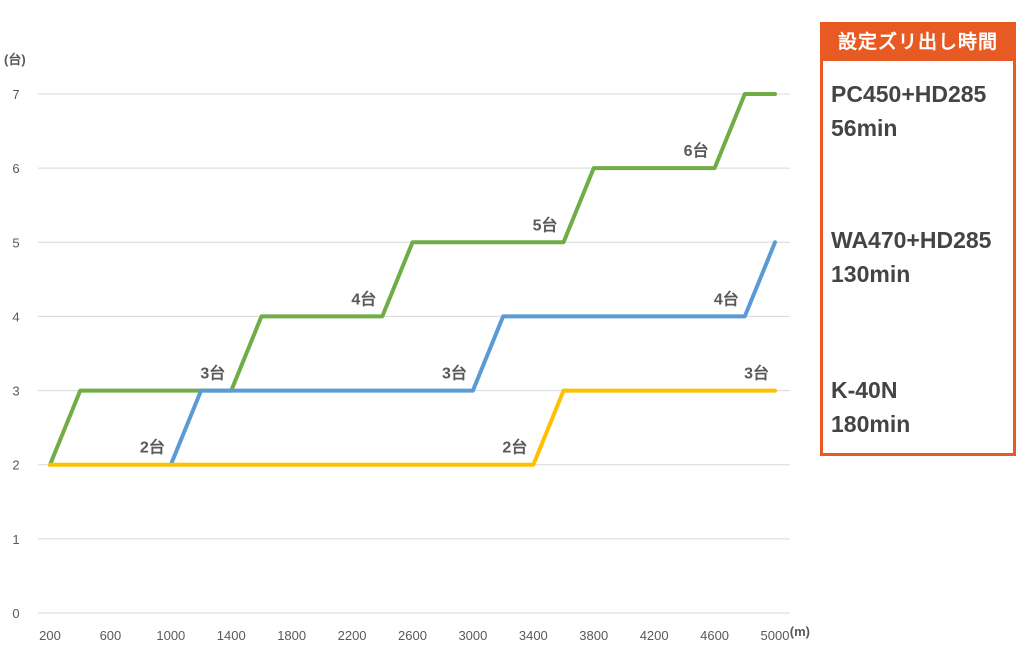  I want to click on y-tick-label: 3, so click(15, 391).